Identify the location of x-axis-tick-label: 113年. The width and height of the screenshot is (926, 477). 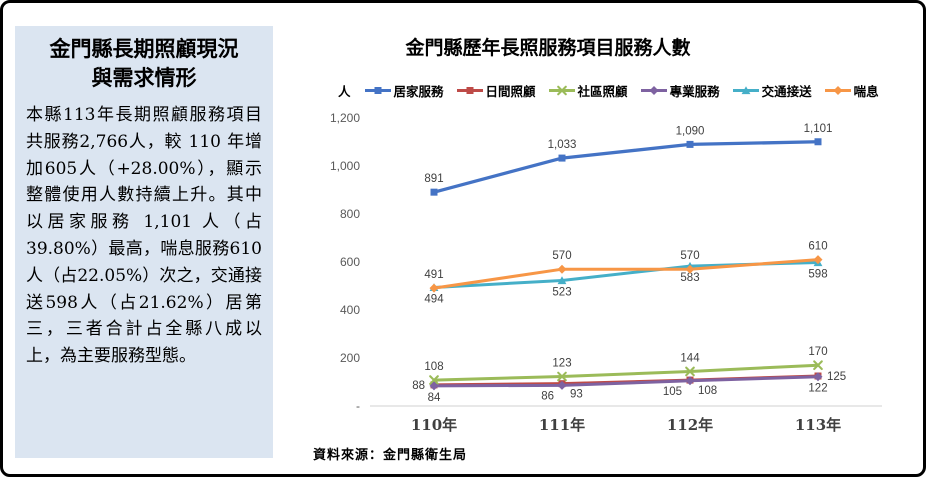
(818, 425).